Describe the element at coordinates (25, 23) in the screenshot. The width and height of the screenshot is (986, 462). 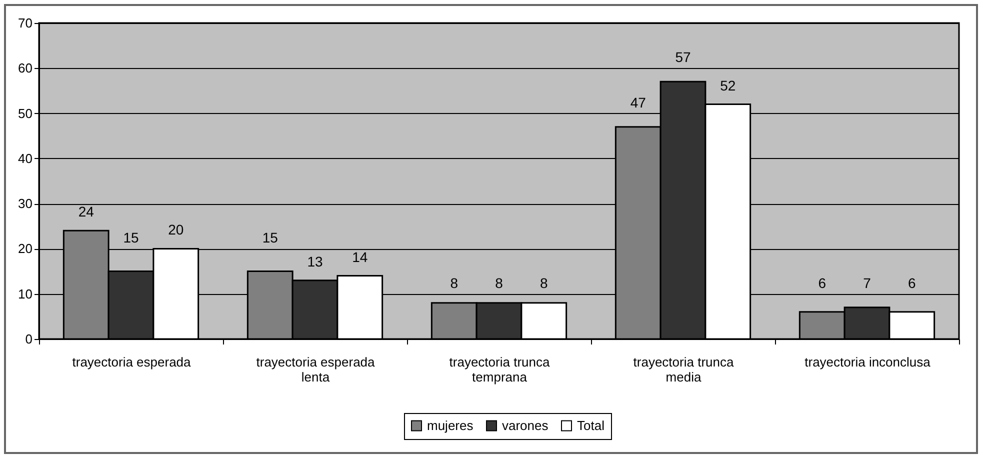
I see `y-tick-label: 70` at that location.